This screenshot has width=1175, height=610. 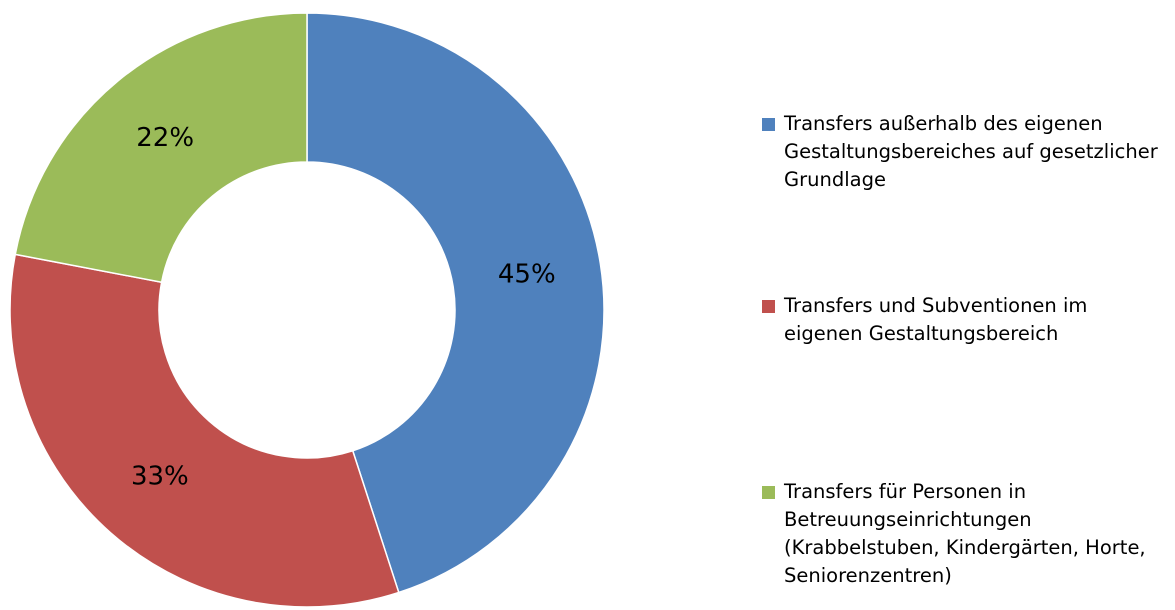 I want to click on donut-segment, so click(x=161, y=148).